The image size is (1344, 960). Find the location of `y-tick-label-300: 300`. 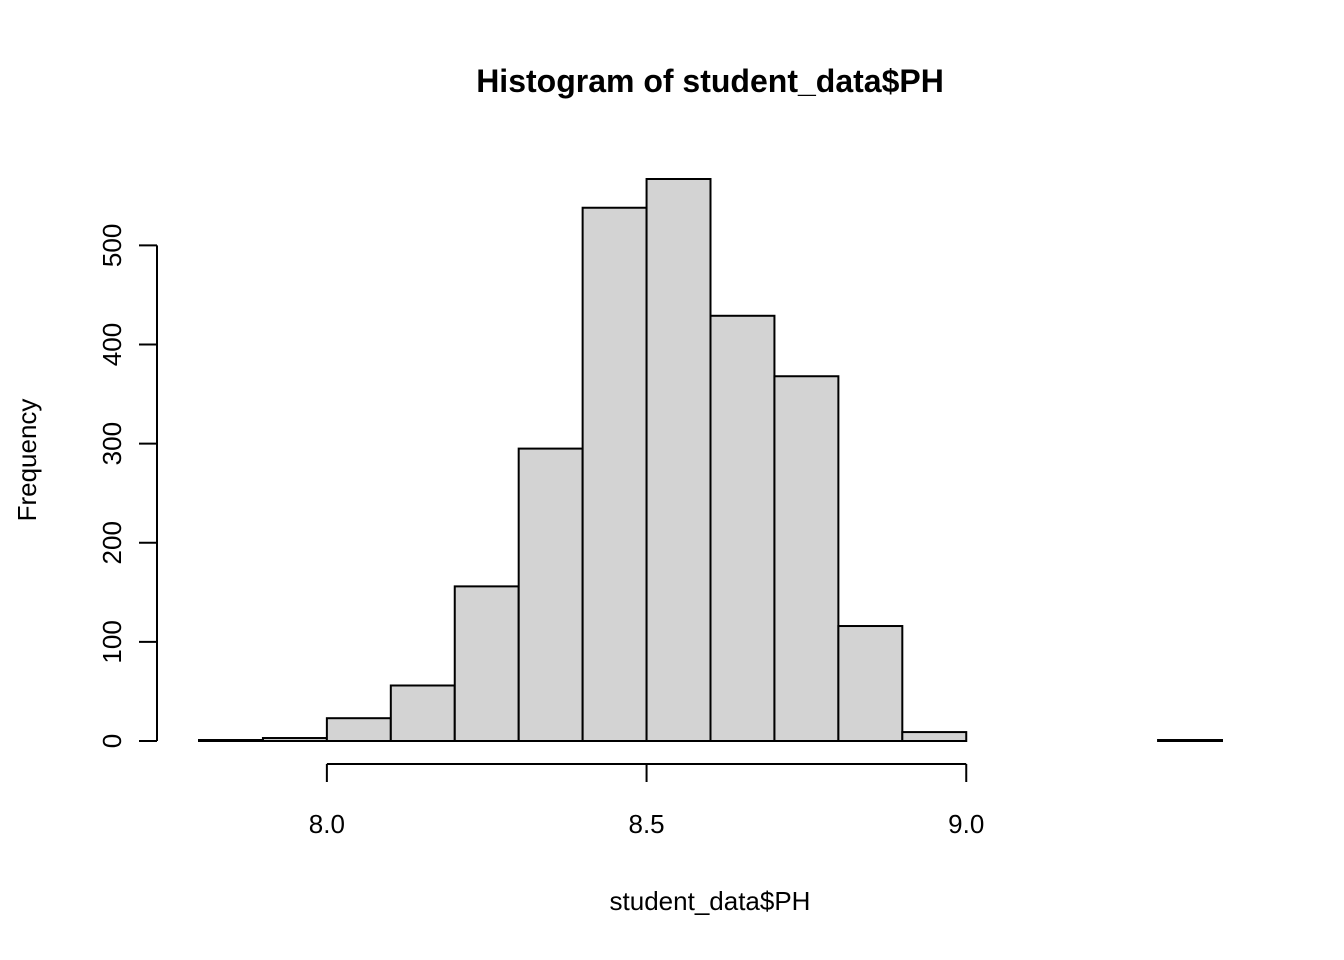

y-tick-label-300: 300 is located at coordinates (112, 443).